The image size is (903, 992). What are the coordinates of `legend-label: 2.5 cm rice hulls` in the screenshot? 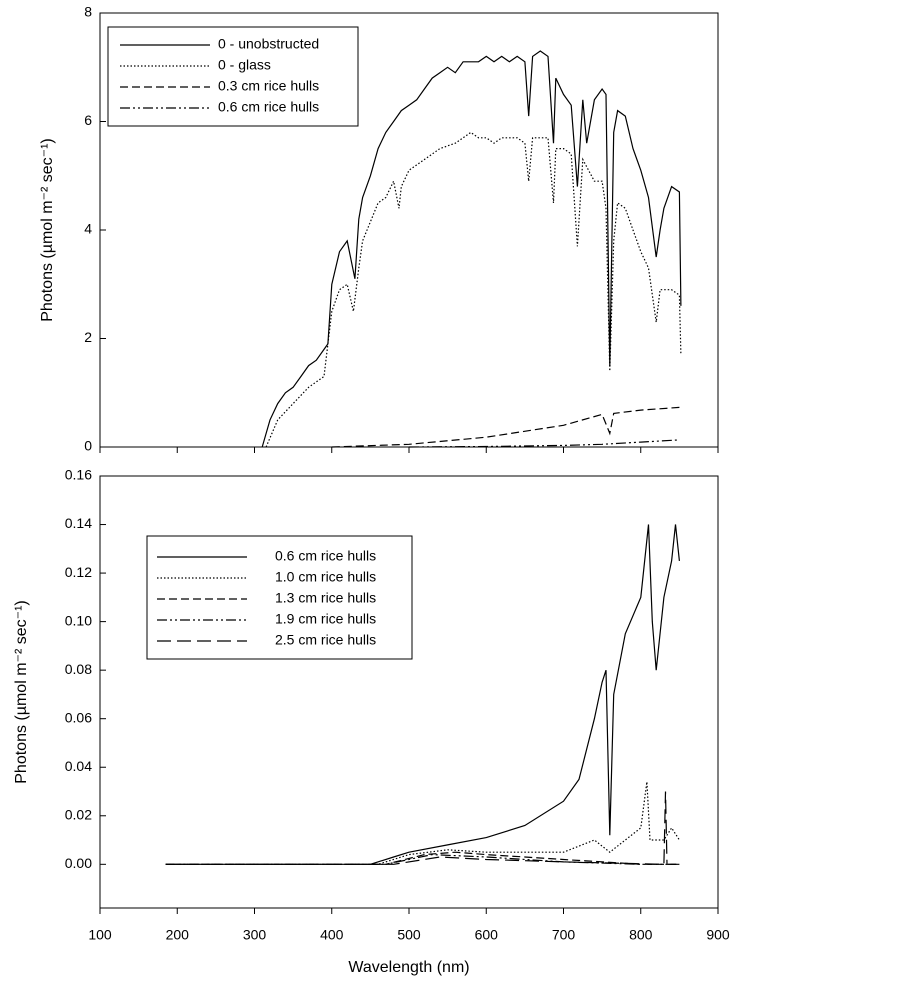 It's located at (325, 640).